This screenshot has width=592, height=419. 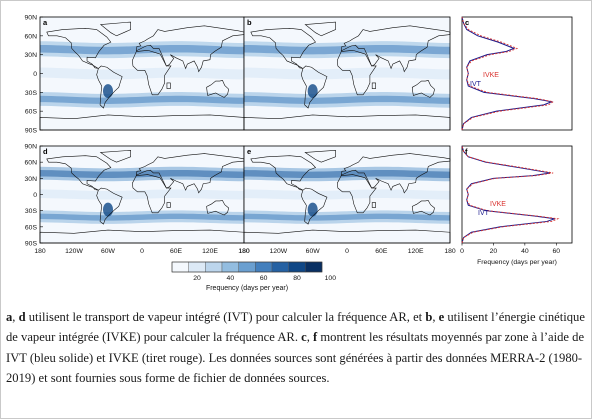 I want to click on caption-panel-ref: e, so click(x=441, y=317).